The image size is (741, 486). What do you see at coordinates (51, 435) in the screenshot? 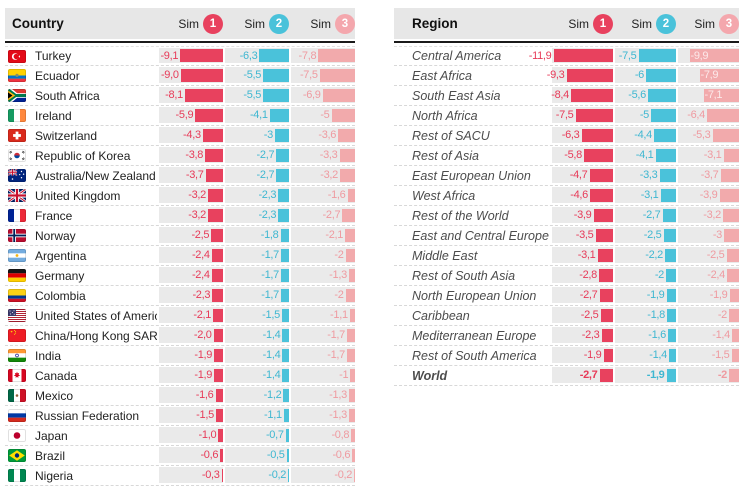
I see `category-label: Japan` at bounding box center [51, 435].